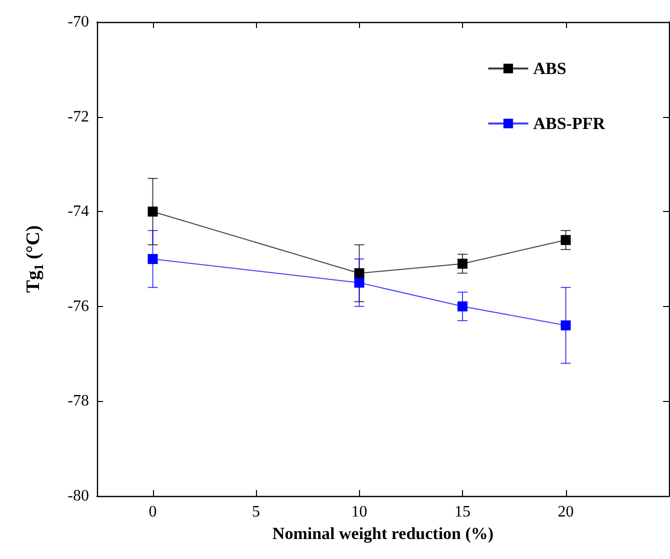 The image size is (670, 559). What do you see at coordinates (569, 123) in the screenshot?
I see `legend-label: ABS-PFR` at bounding box center [569, 123].